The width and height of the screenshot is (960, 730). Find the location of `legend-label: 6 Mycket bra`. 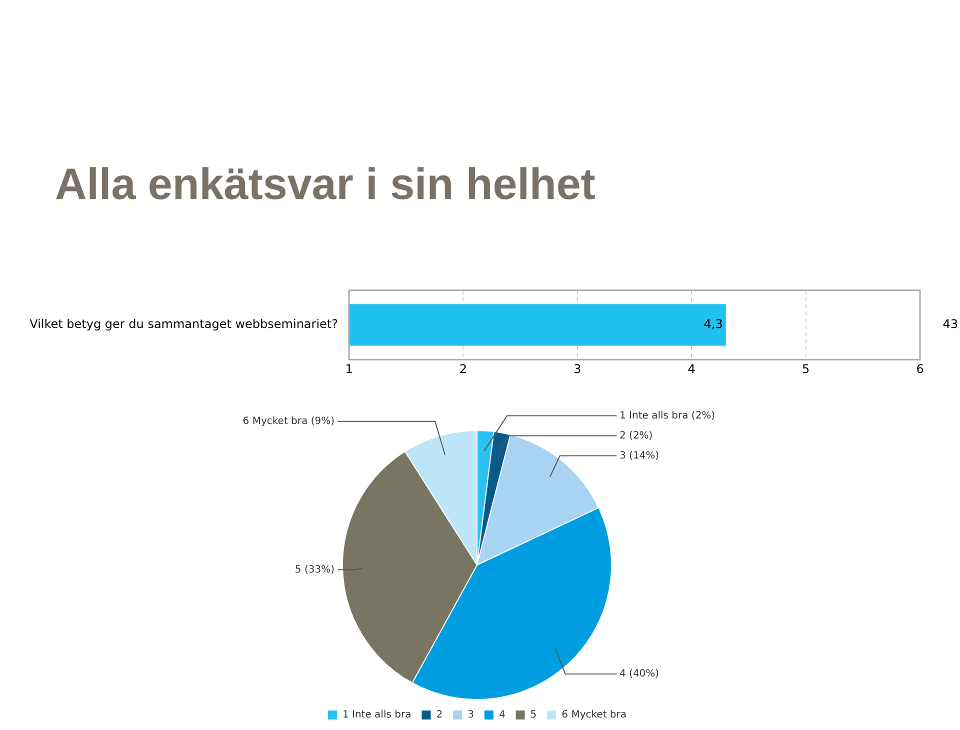

legend-label: 6 Mycket bra is located at coordinates (594, 715).